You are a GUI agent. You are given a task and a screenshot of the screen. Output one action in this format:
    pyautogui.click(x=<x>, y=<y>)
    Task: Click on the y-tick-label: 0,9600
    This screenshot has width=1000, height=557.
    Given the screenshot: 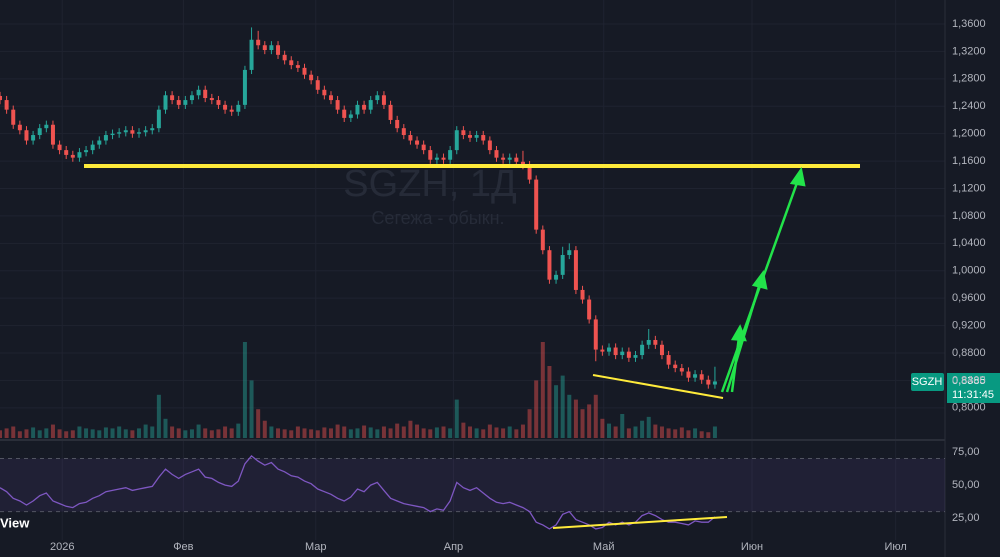 What is the action you would take?
    pyautogui.click(x=969, y=298)
    